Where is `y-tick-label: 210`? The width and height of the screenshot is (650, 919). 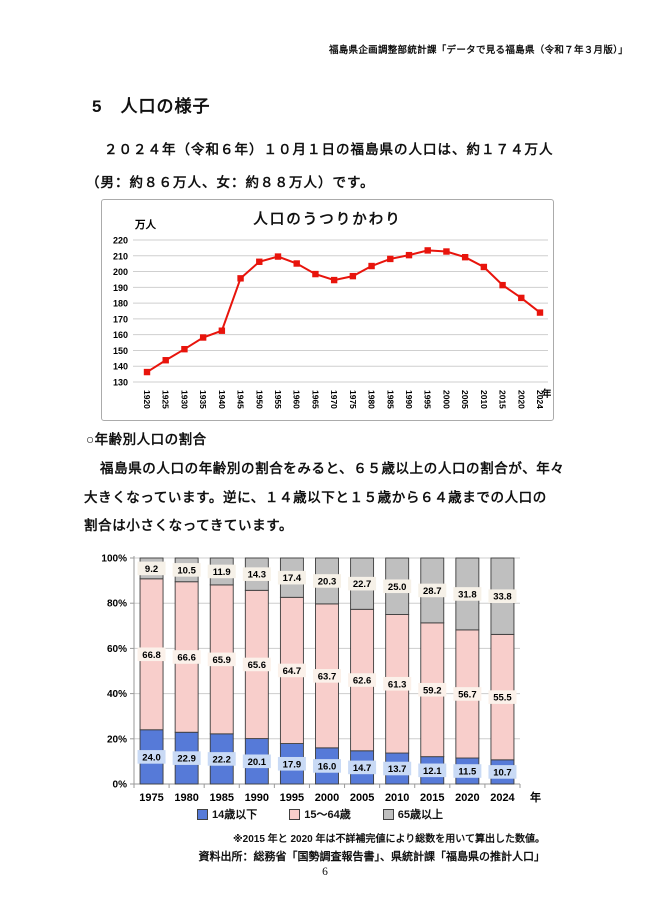
y-tick-label: 210 is located at coordinates (120, 256).